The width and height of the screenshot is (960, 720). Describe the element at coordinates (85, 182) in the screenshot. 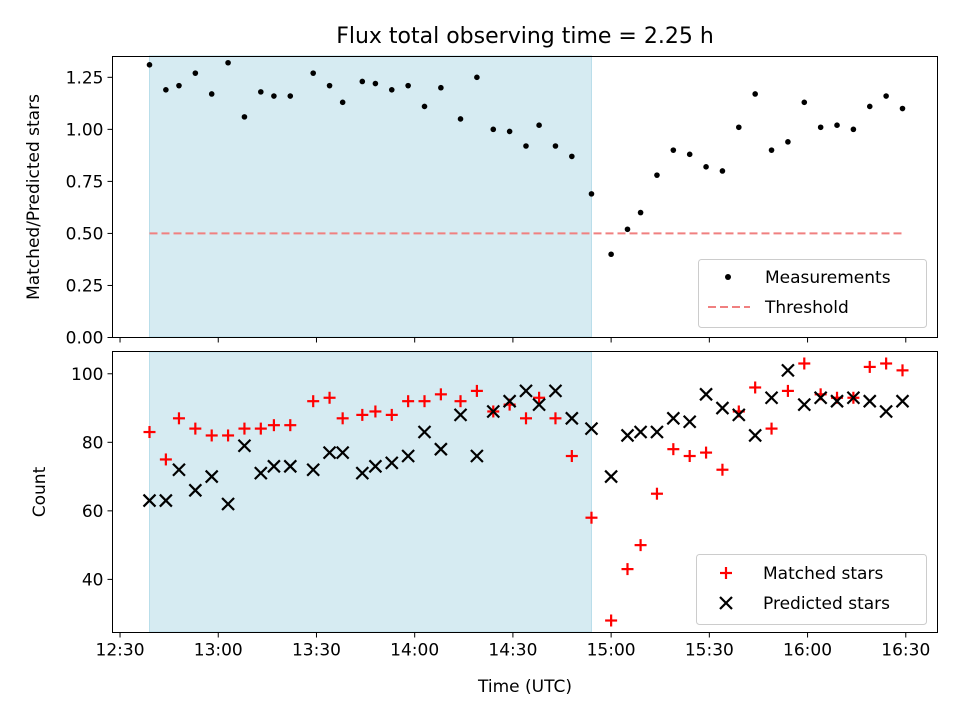

I see `y-tick-label: 0.75` at that location.